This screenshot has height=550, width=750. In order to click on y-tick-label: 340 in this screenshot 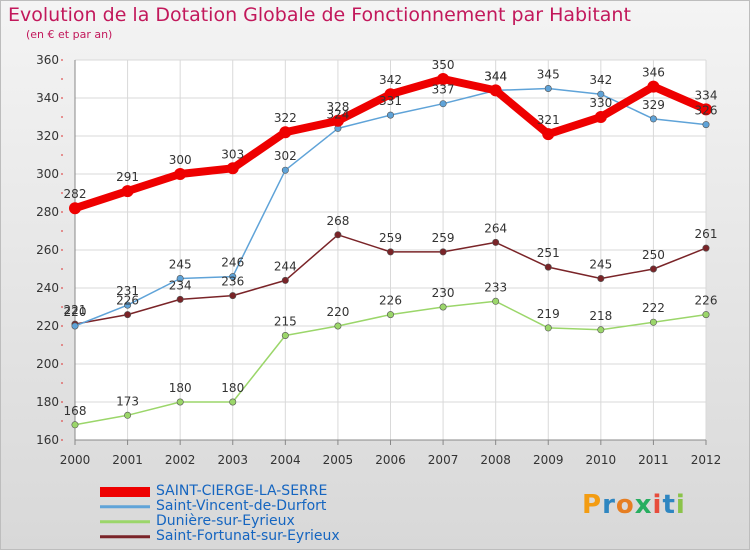, I will do `click(47, 98)`.